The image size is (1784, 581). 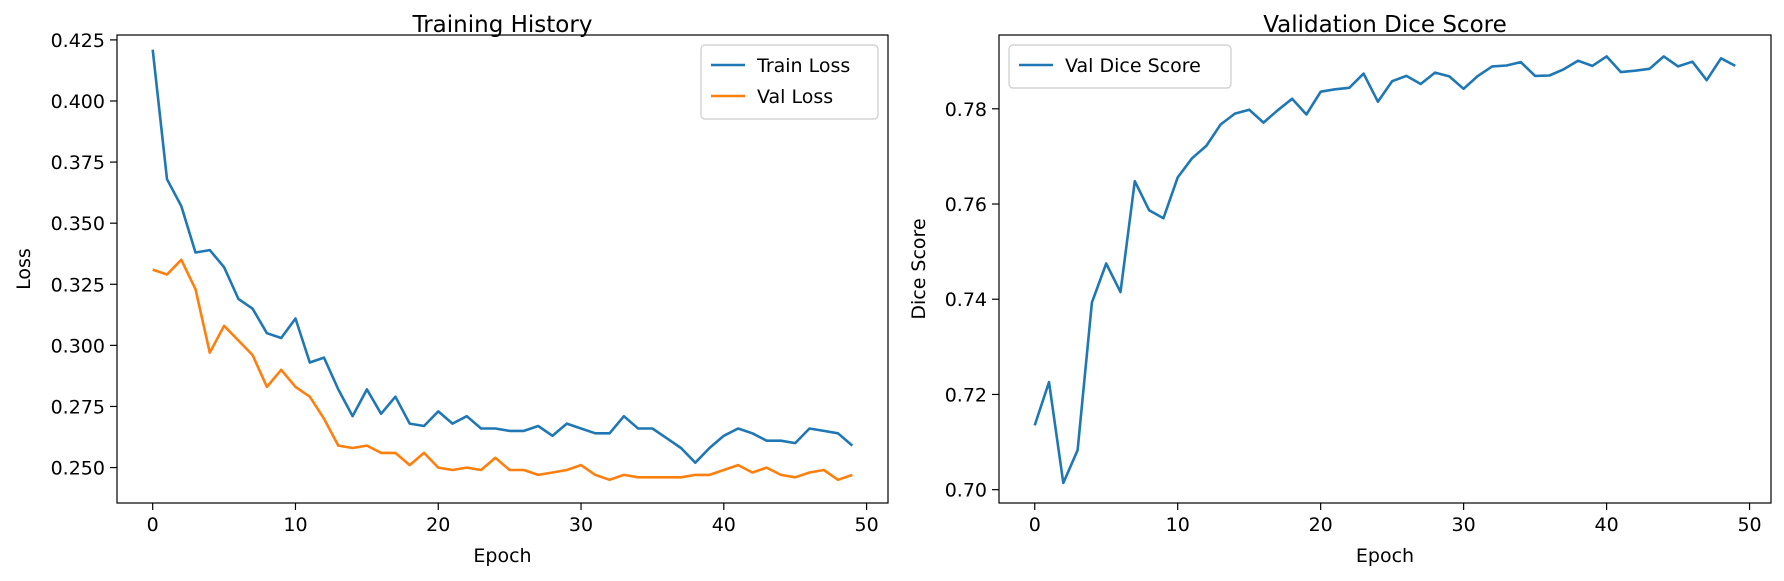 I want to click on legend: Train Loss Val Loss, so click(x=789, y=82).